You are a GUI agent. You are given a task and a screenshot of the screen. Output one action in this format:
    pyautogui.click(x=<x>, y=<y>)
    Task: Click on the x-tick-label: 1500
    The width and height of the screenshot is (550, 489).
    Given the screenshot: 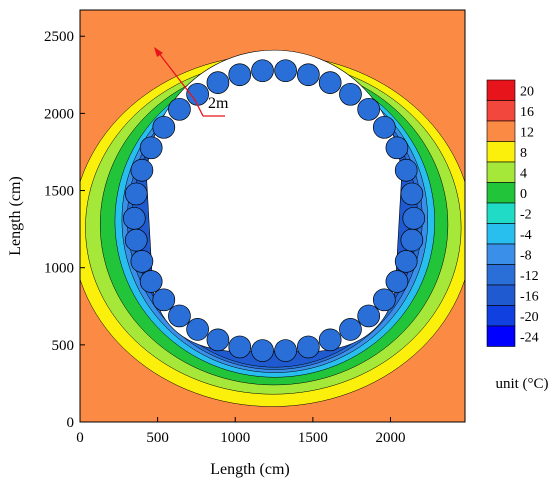 What is the action you would take?
    pyautogui.click(x=313, y=438)
    